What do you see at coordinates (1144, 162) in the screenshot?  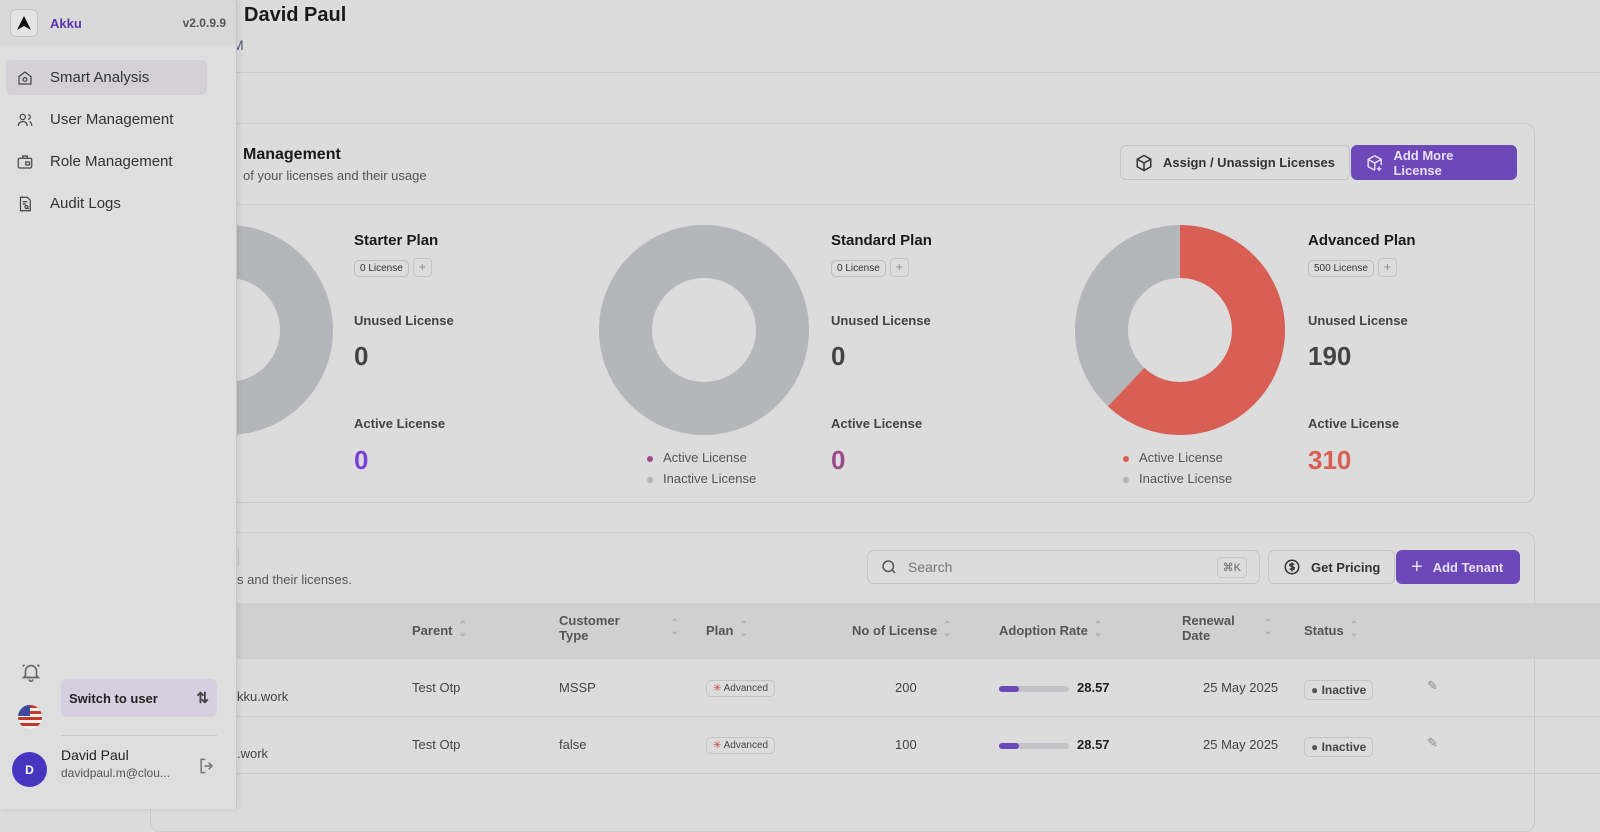 I see `box-icon` at bounding box center [1144, 162].